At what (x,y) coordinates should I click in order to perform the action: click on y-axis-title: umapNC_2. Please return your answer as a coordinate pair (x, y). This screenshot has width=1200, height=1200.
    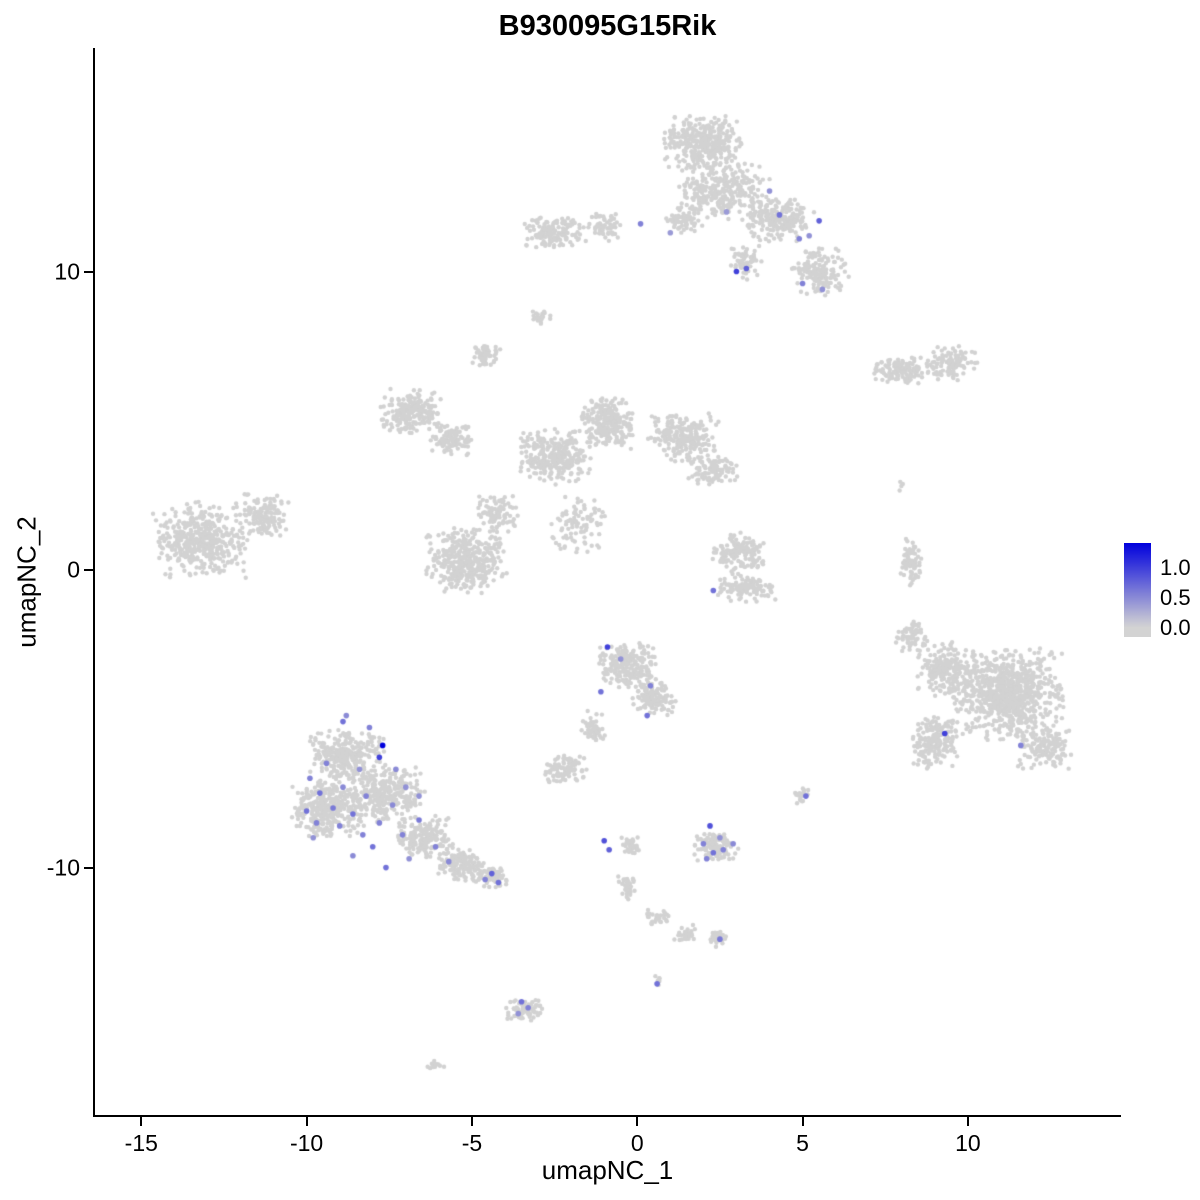
    Looking at the image, I should click on (26, 582).